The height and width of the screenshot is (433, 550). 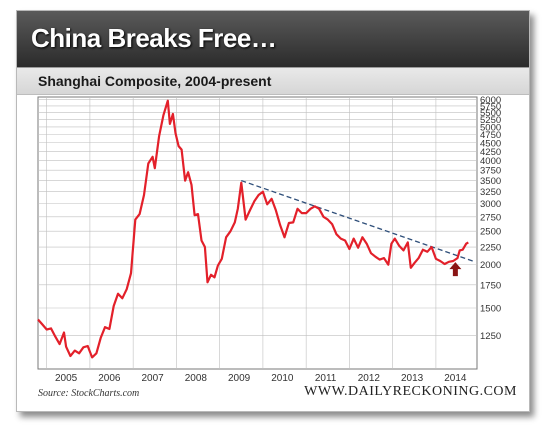 What do you see at coordinates (326, 378) in the screenshot?
I see `x-tick-label: 2011` at bounding box center [326, 378].